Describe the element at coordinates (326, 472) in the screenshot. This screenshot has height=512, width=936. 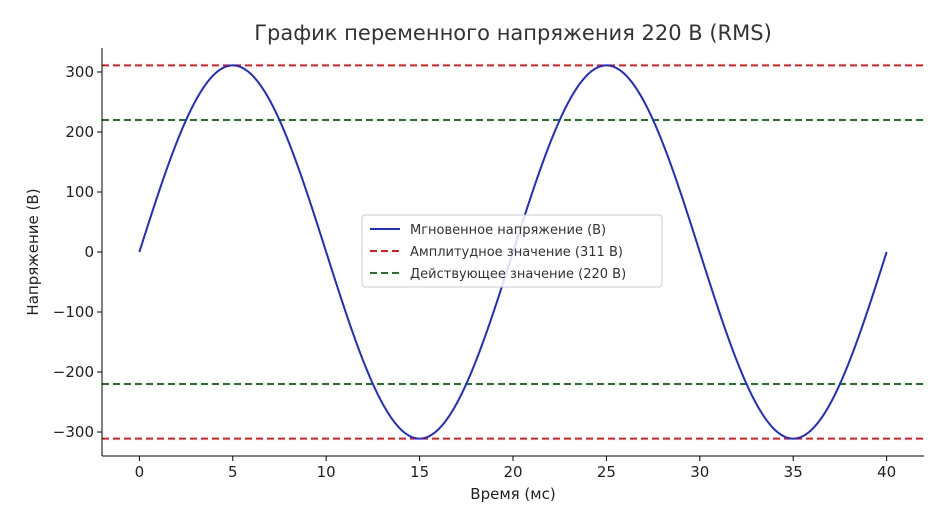
I see `x-tick-label: 10` at that location.